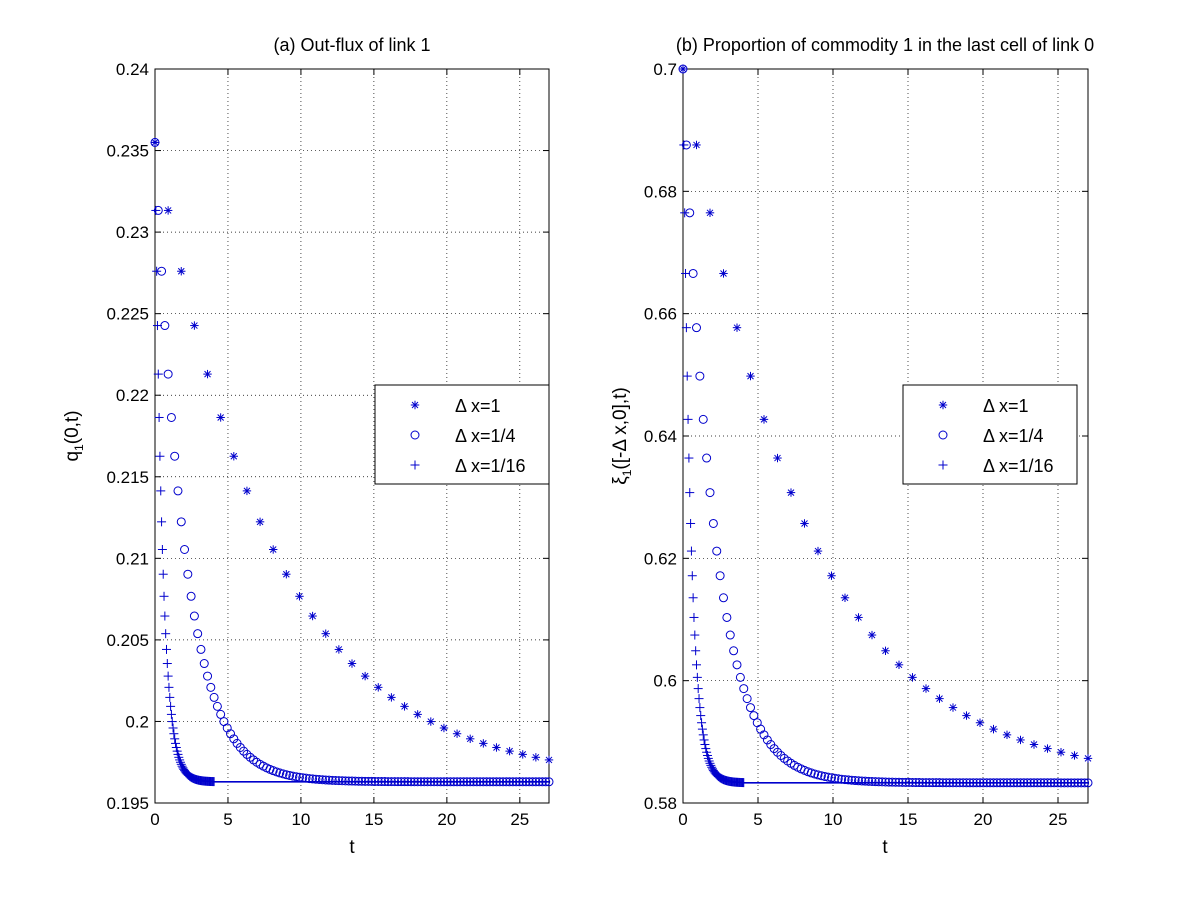  Describe the element at coordinates (660, 314) in the screenshot. I see `y-tick-label: 0.66` at that location.